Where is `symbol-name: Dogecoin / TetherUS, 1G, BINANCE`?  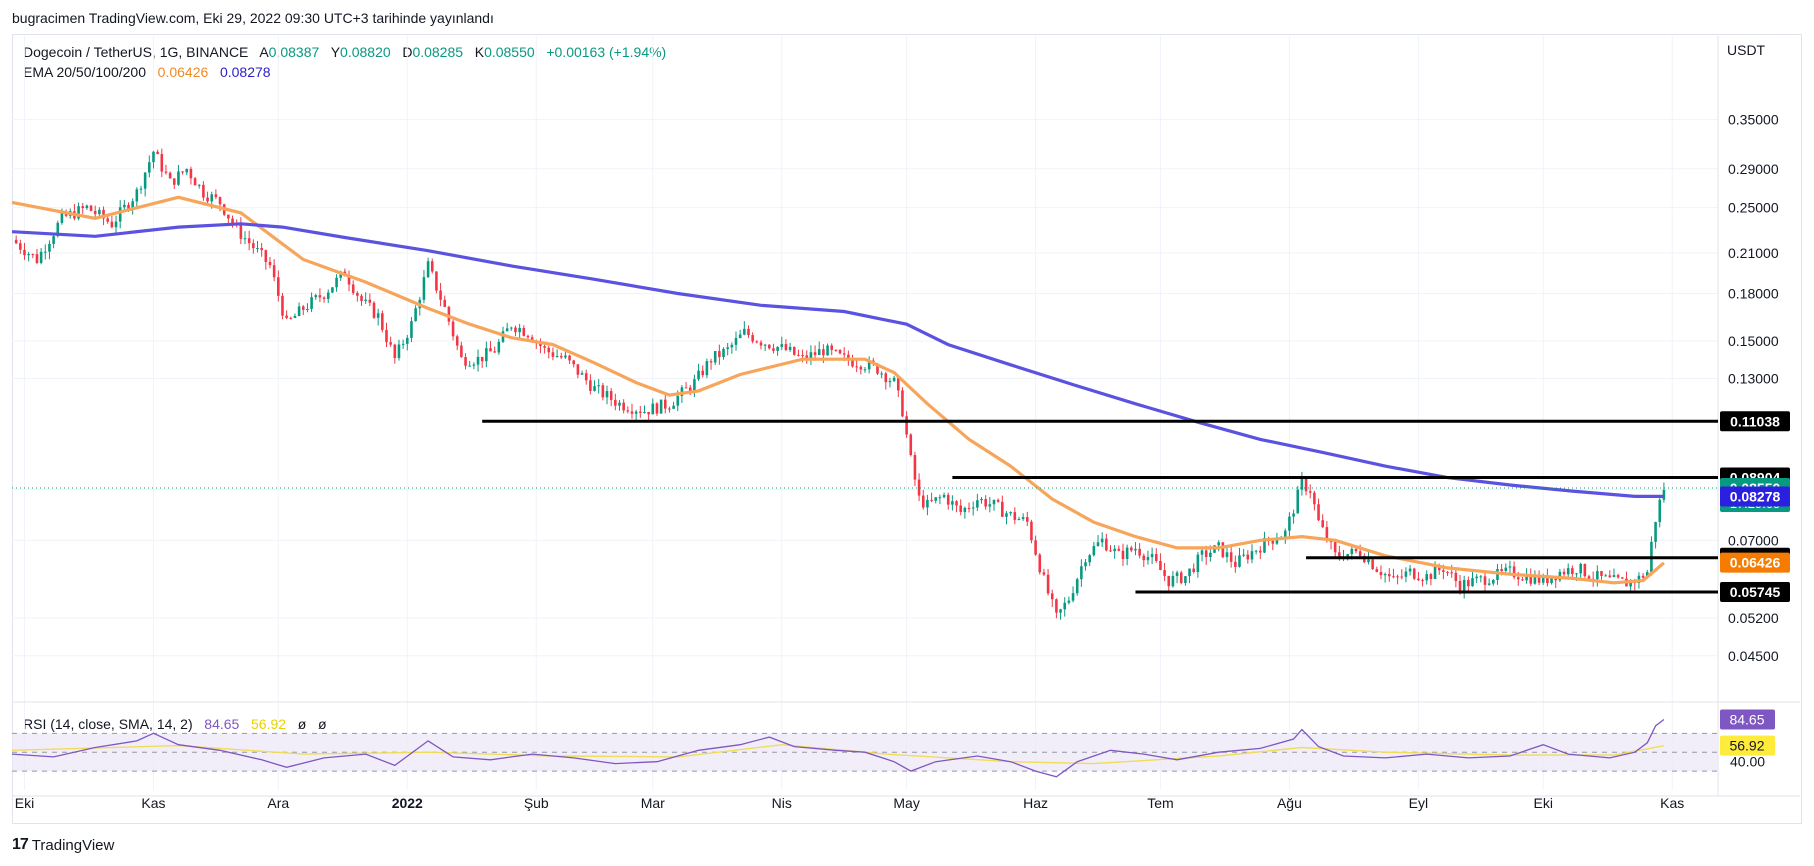
symbol-name: Dogecoin / TetherUS, 1G, BINANCE is located at coordinates (136, 52).